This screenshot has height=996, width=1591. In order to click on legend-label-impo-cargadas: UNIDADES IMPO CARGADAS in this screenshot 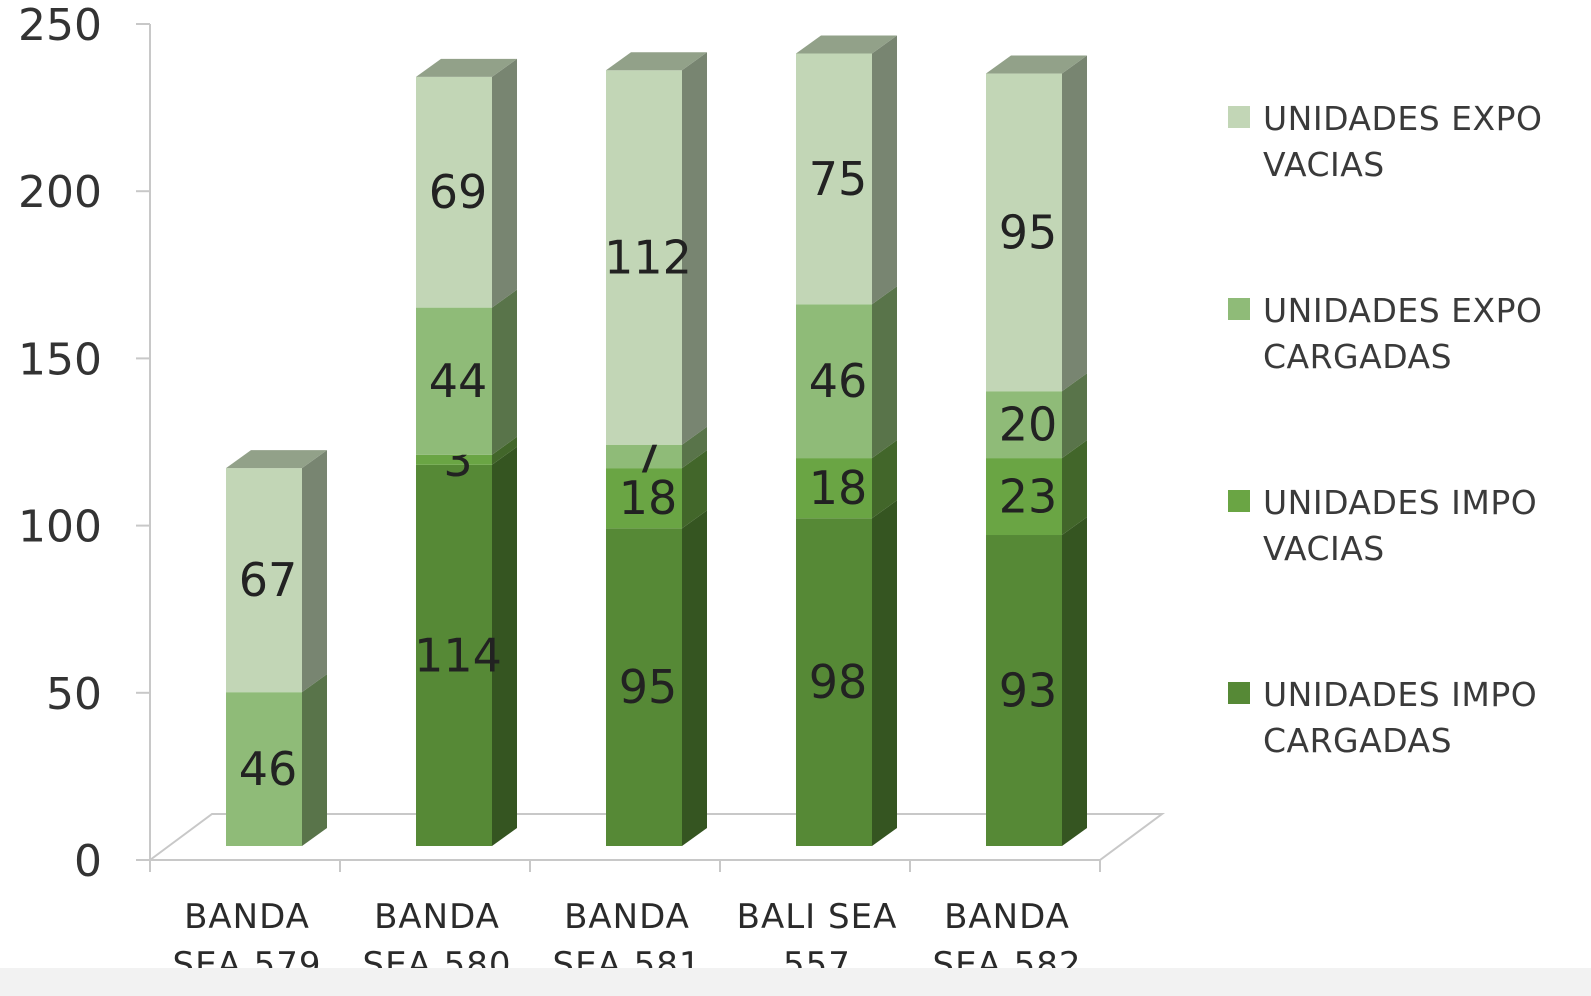, I will do `click(1400, 717)`.